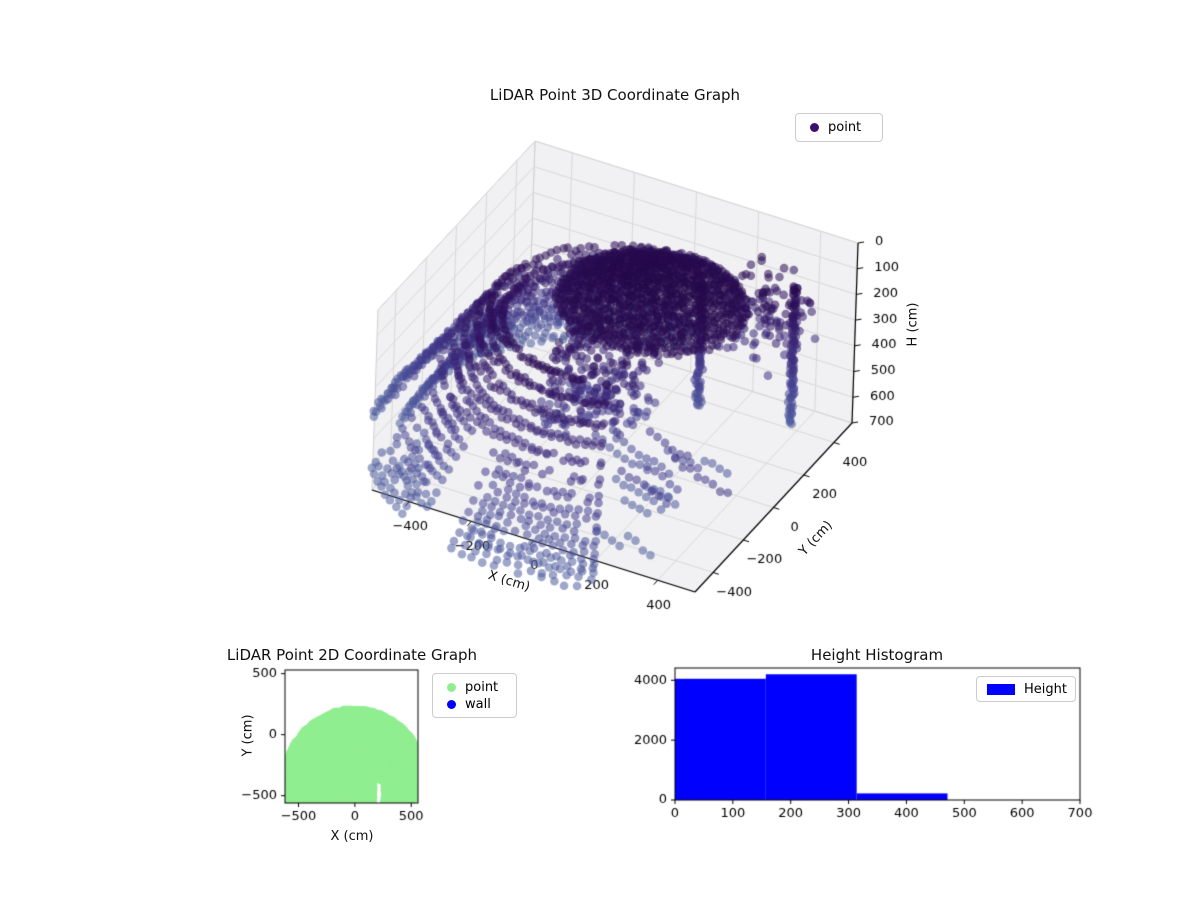 The width and height of the screenshot is (1200, 900). Describe the element at coordinates (451, 704) in the screenshot. I see `wall-marker-icon` at that location.